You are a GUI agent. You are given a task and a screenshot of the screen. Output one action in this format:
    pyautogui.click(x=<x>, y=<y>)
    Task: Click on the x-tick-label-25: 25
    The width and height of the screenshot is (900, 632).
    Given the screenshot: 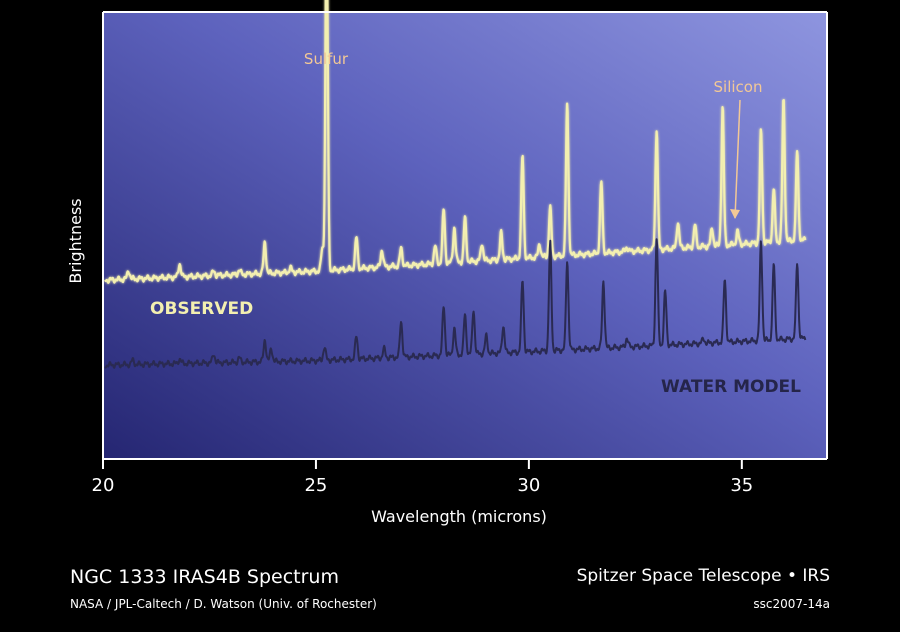 What is the action you would take?
    pyautogui.click(x=315, y=485)
    